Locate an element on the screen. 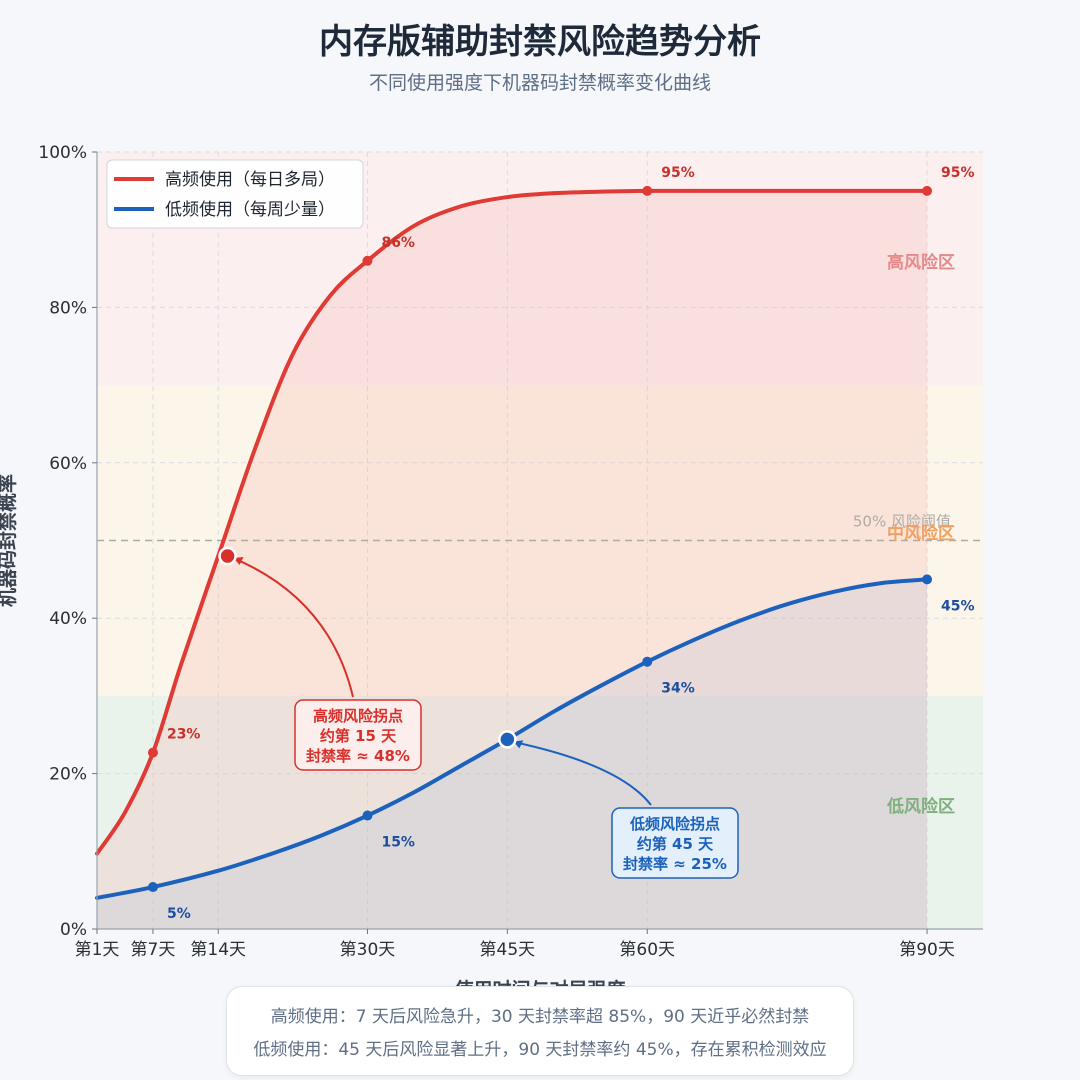 The image size is (1080, 1080). y-tick-label: 100% is located at coordinates (62, 153).